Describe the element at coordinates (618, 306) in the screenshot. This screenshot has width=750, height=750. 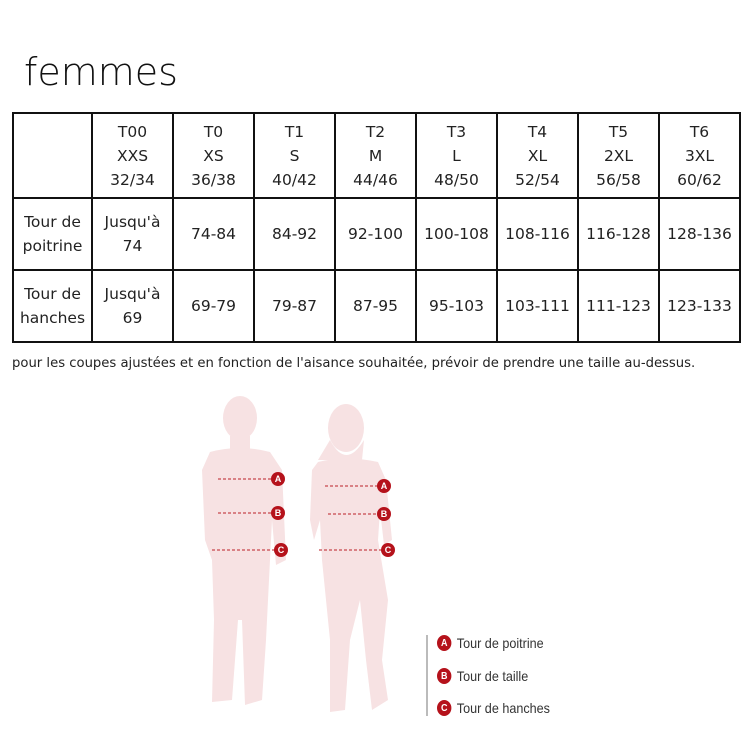
I see `table-cell: 111-123` at that location.